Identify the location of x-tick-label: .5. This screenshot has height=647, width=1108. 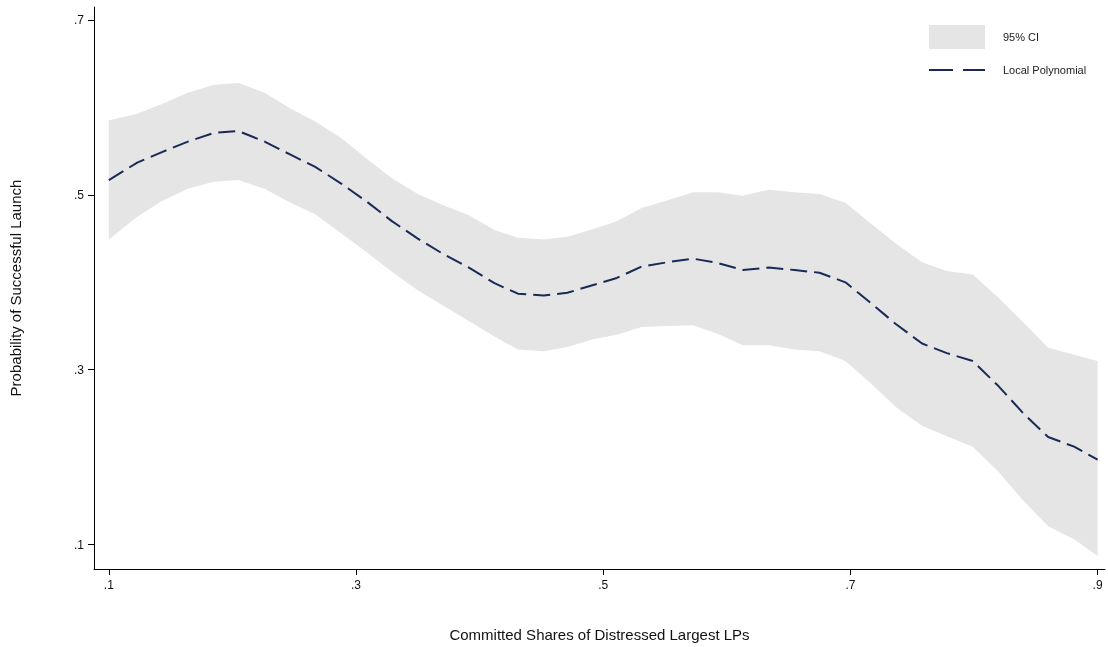
(603, 585).